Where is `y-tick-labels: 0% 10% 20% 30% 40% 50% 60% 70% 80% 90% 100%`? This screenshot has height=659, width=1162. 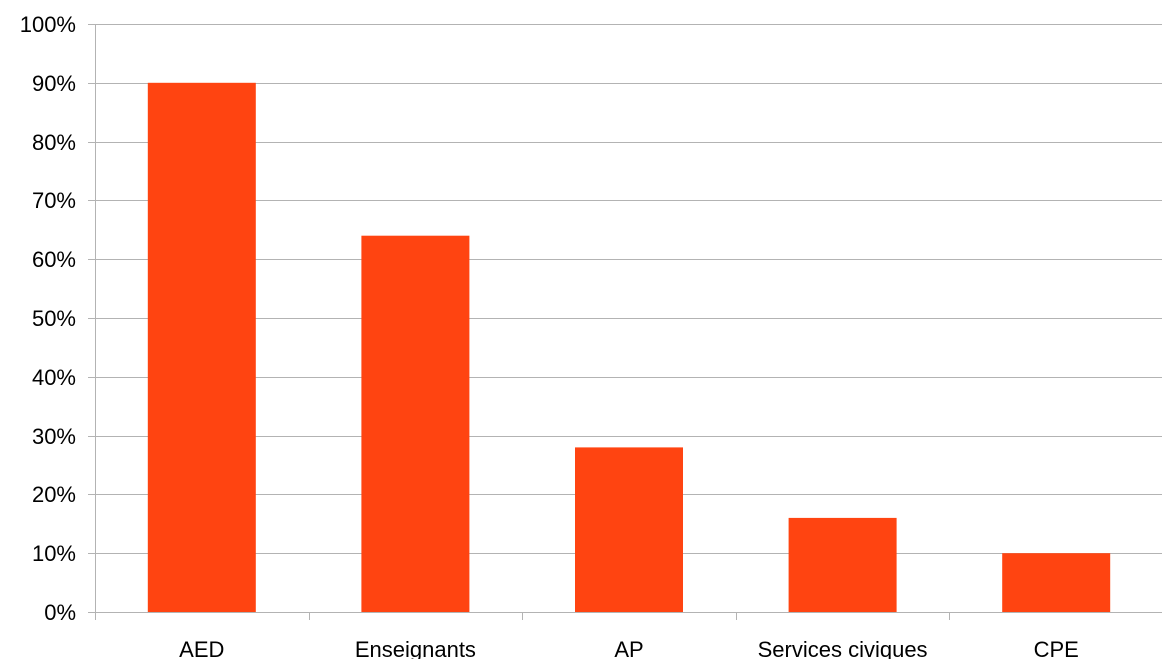
y-tick-labels: 0% 10% 20% 30% 40% 50% 60% 70% 80% 90% 100% is located at coordinates (48, 318).